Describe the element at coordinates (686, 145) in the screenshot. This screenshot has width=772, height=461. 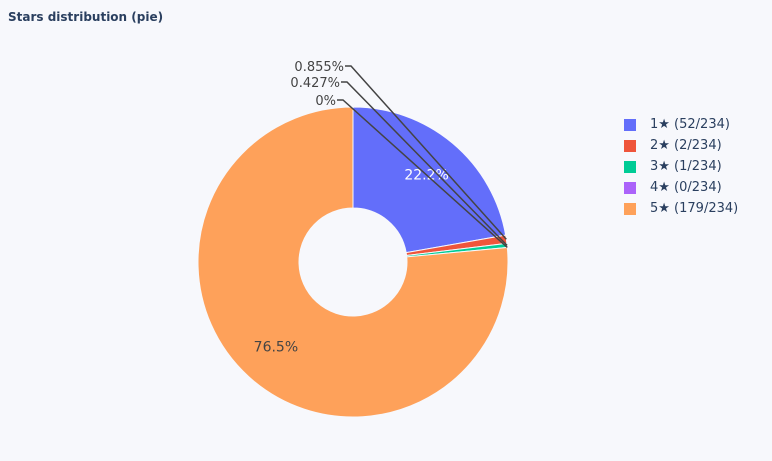
I see `legend-label: 2★ (2/234)` at that location.